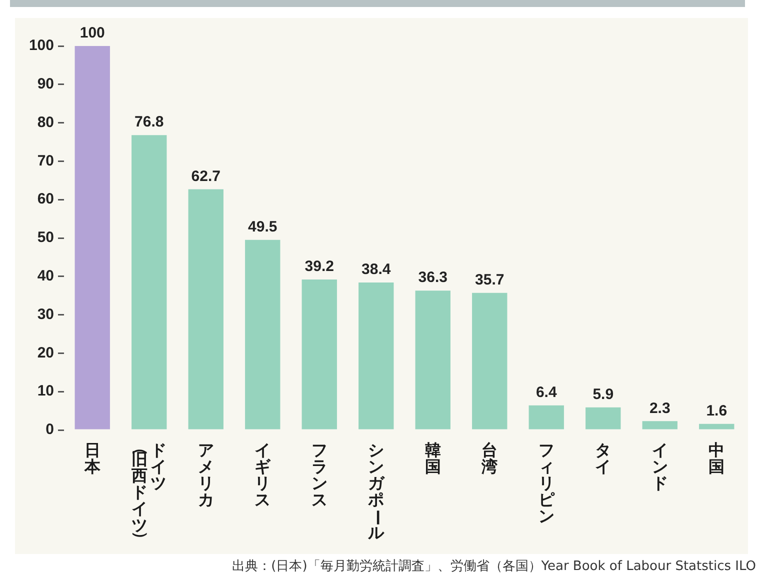 This screenshot has height=579, width=763. I want to click on data-label: 100, so click(92, 33).